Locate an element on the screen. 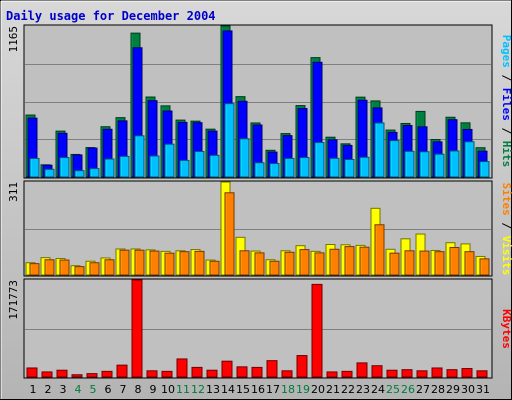  legends: Pages / Files / Hits Sites / Visits KBytes is located at coordinates (506, 192).